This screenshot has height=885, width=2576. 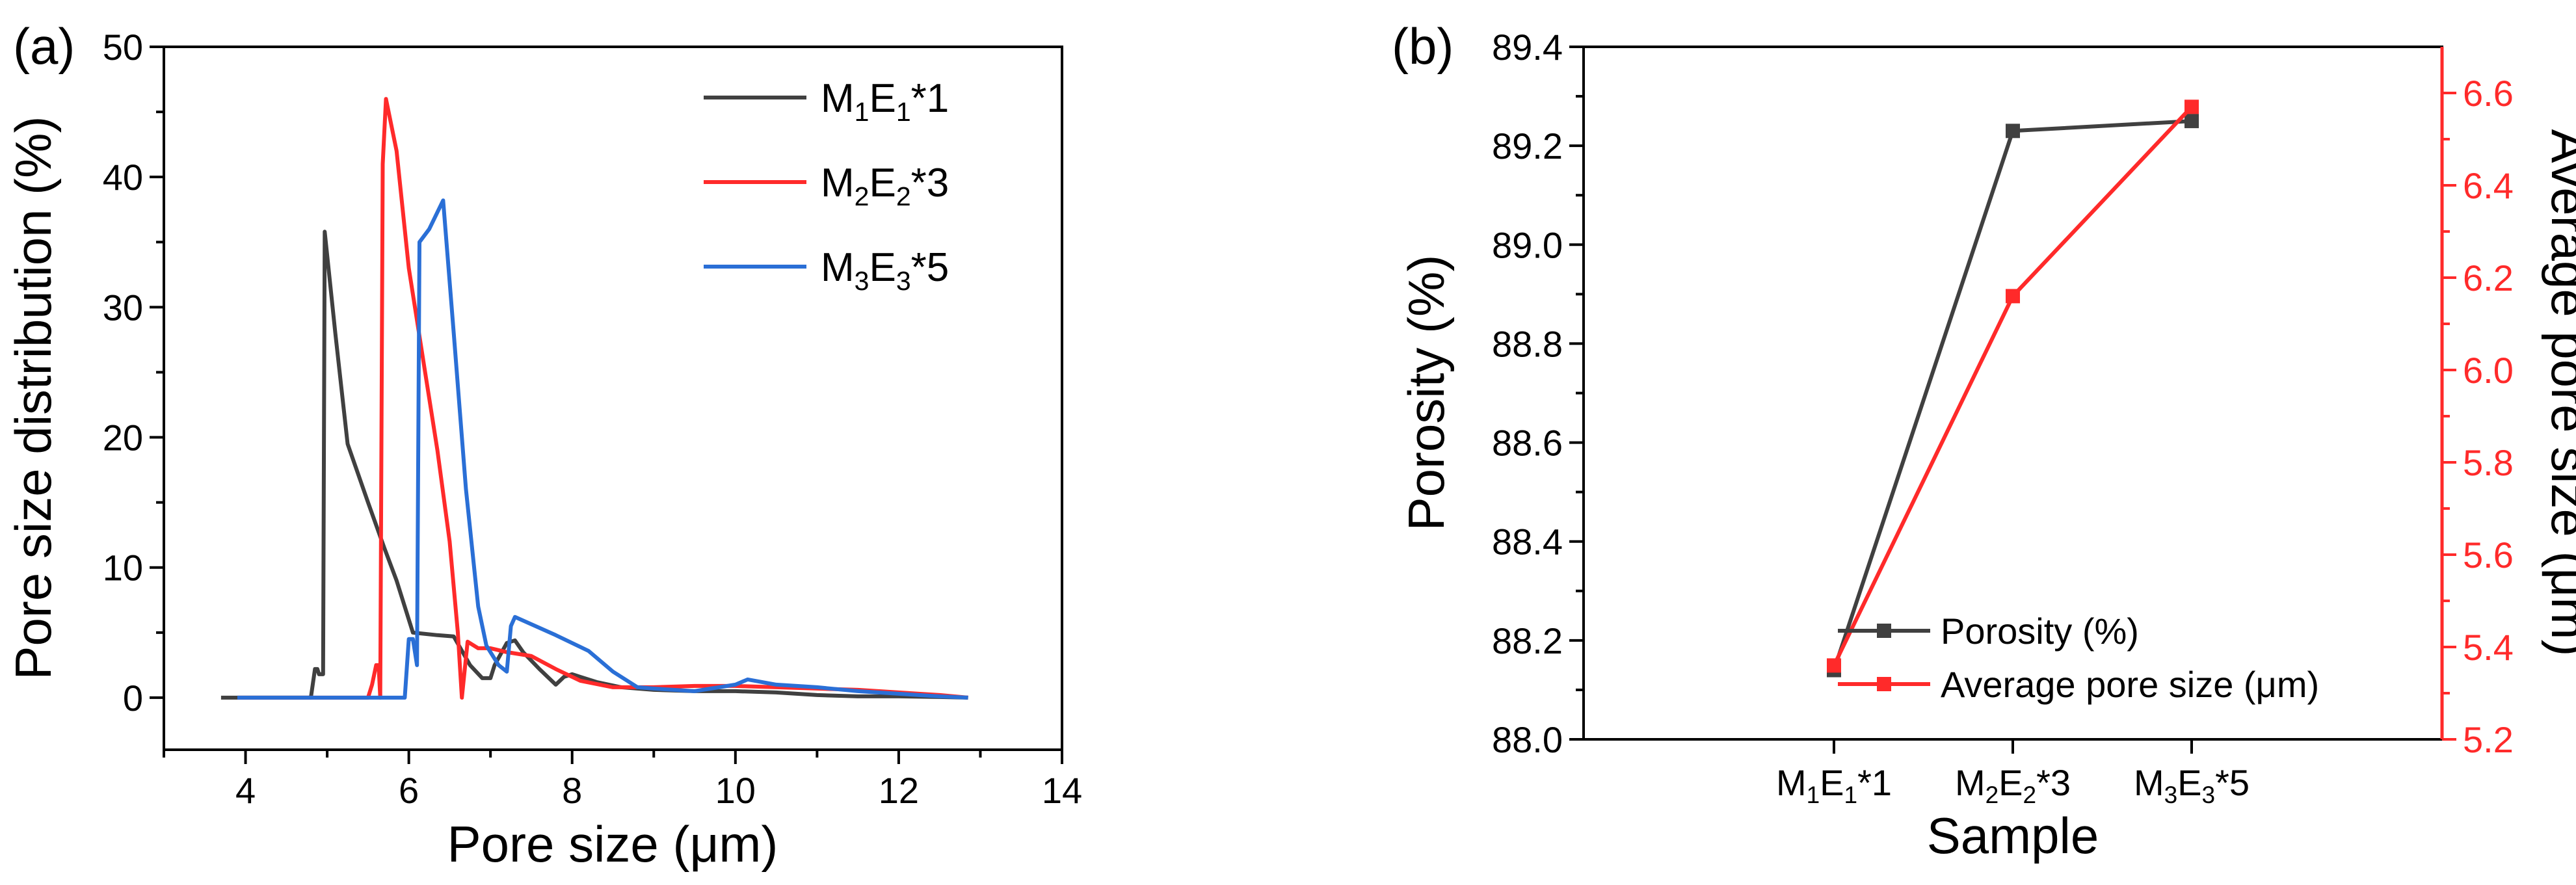 I want to click on panel-b-x-tick-label-2: M2E2*3, so click(x=2013, y=785).